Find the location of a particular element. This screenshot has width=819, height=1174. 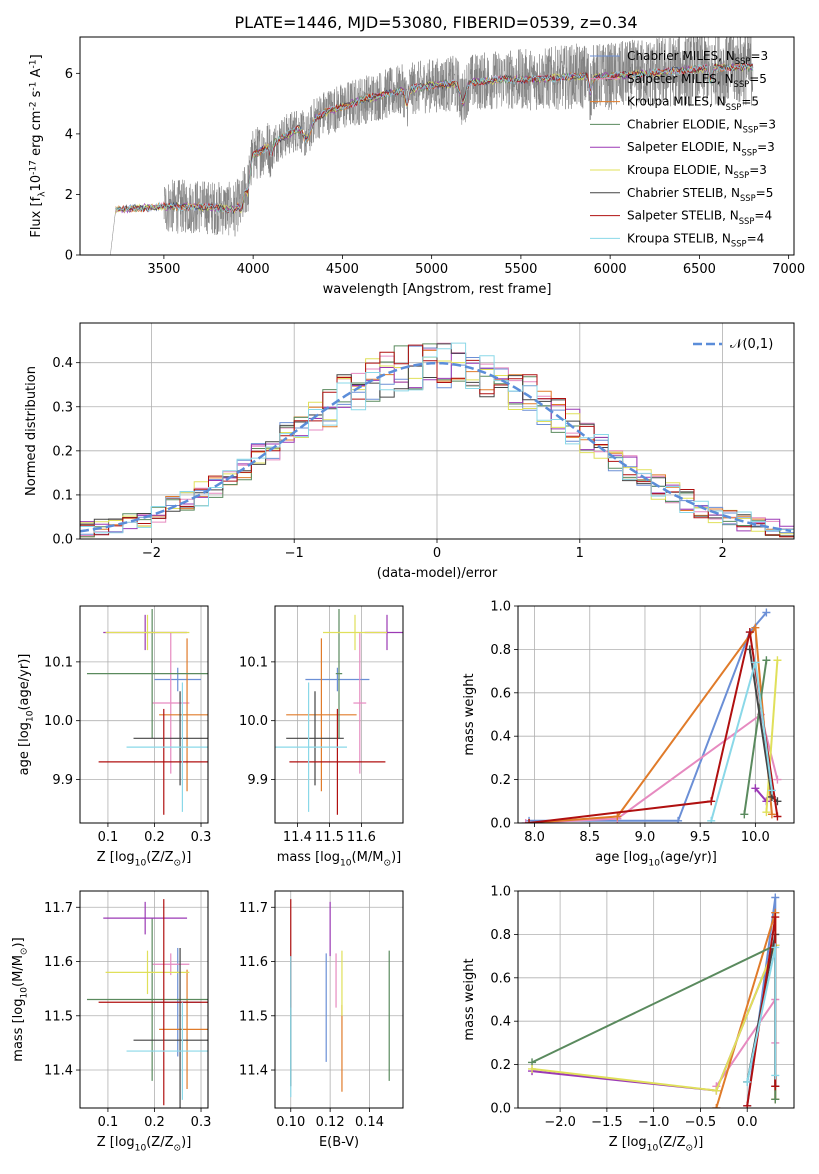

legend-label: Salpeter MILES, NSSP=5 is located at coordinates (697, 80).